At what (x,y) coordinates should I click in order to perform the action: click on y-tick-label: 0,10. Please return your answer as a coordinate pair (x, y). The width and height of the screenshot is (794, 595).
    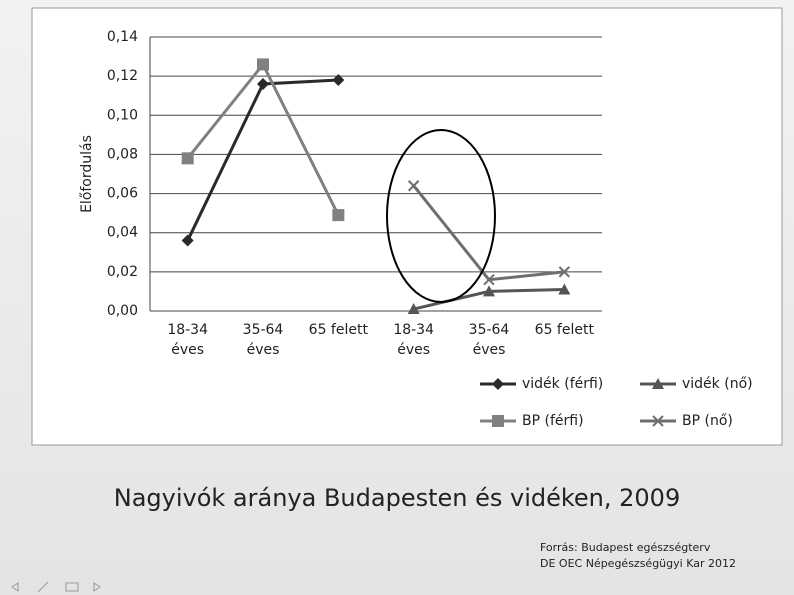
    Looking at the image, I should click on (122, 115).